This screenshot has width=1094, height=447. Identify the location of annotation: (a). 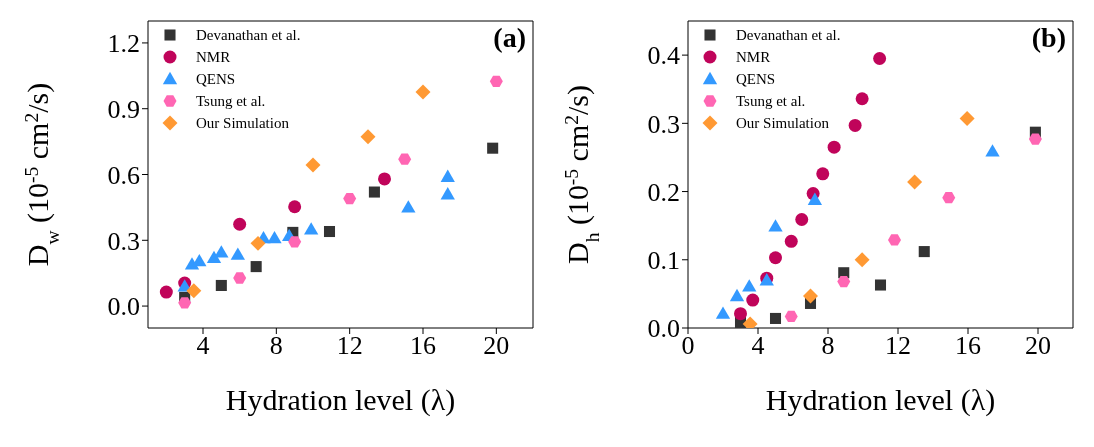
(509, 38).